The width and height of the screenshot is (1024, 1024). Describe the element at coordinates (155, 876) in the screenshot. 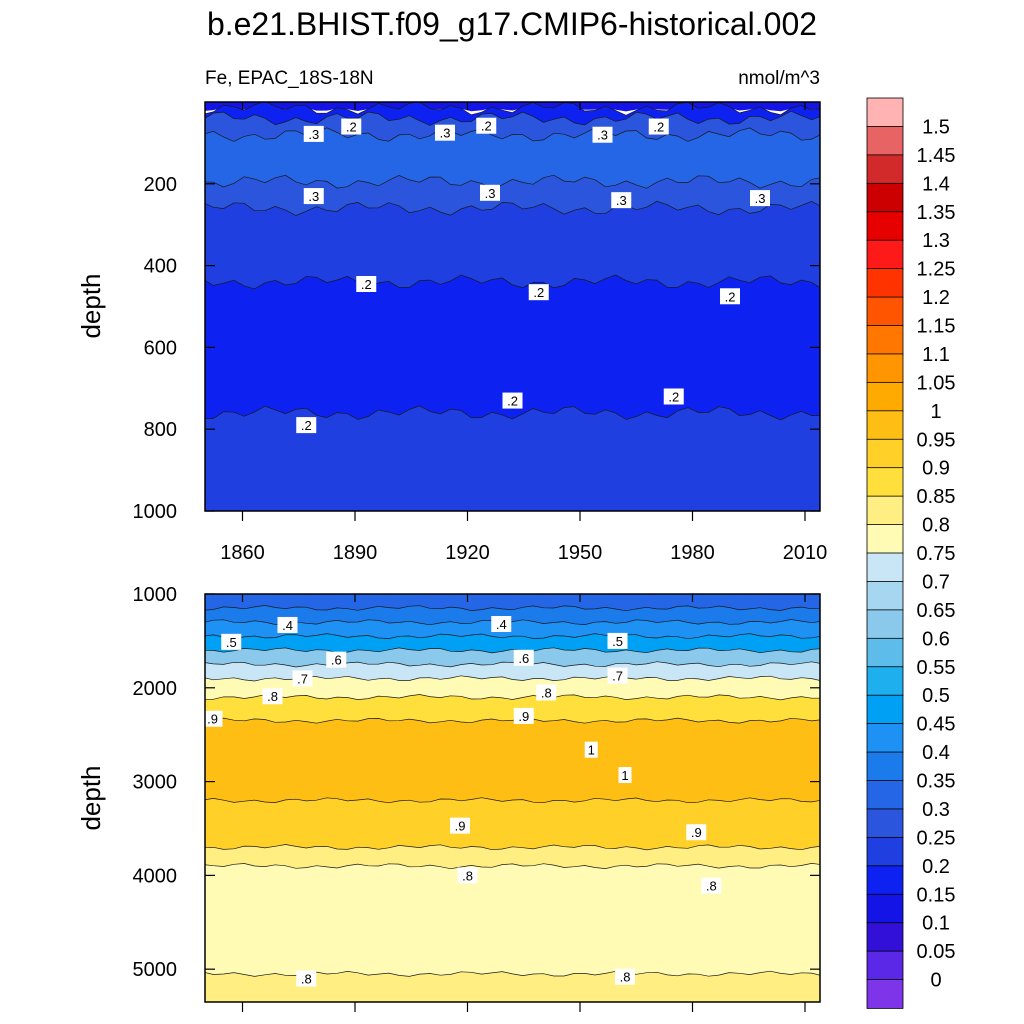

I see `lower-y-tick-label: 4000` at that location.